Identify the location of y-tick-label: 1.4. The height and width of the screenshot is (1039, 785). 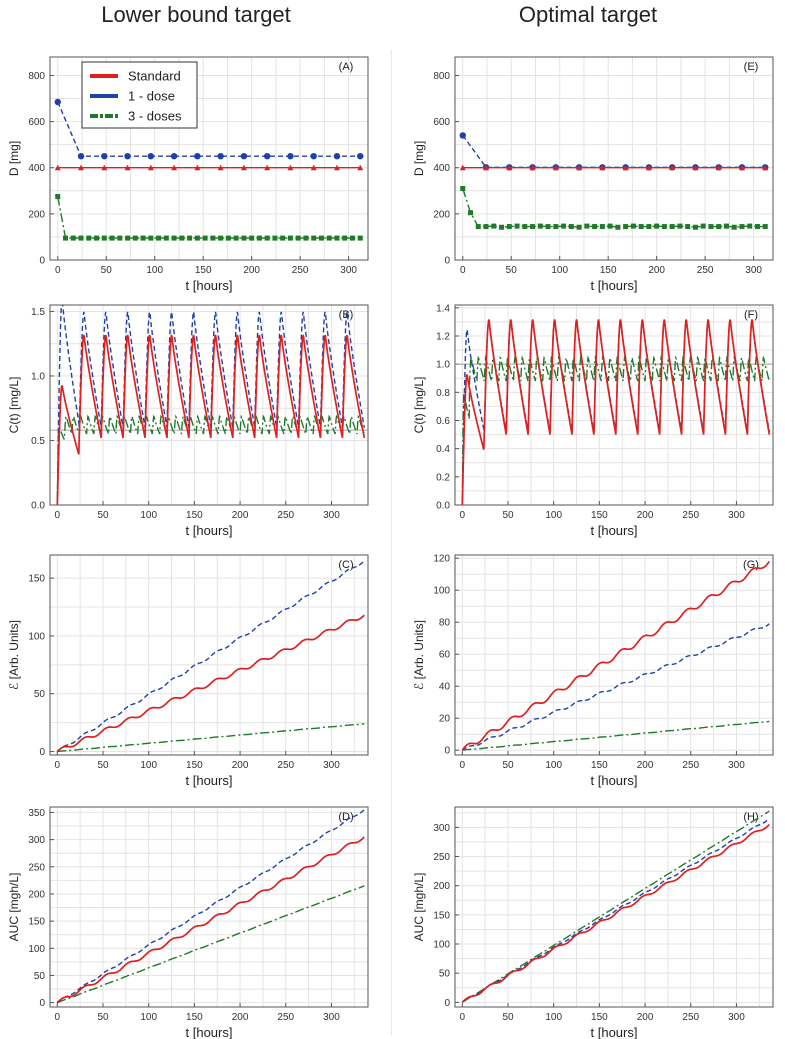
(443, 308).